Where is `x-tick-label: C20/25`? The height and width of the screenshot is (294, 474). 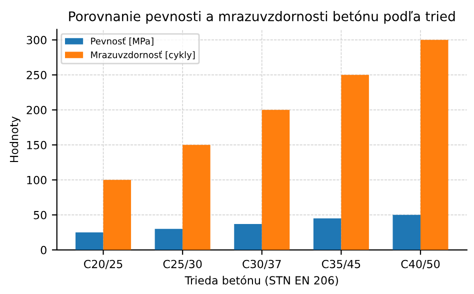 x-tick-label: C20/25 is located at coordinates (103, 265).